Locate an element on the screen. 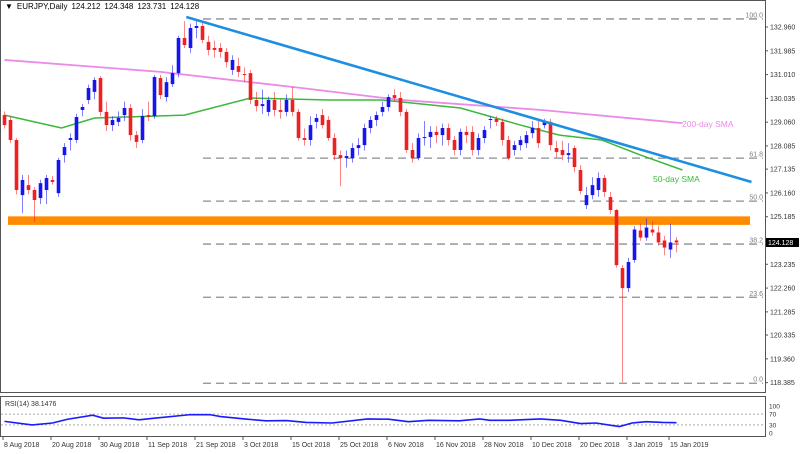  current-price-box is located at coordinates (782, 243).